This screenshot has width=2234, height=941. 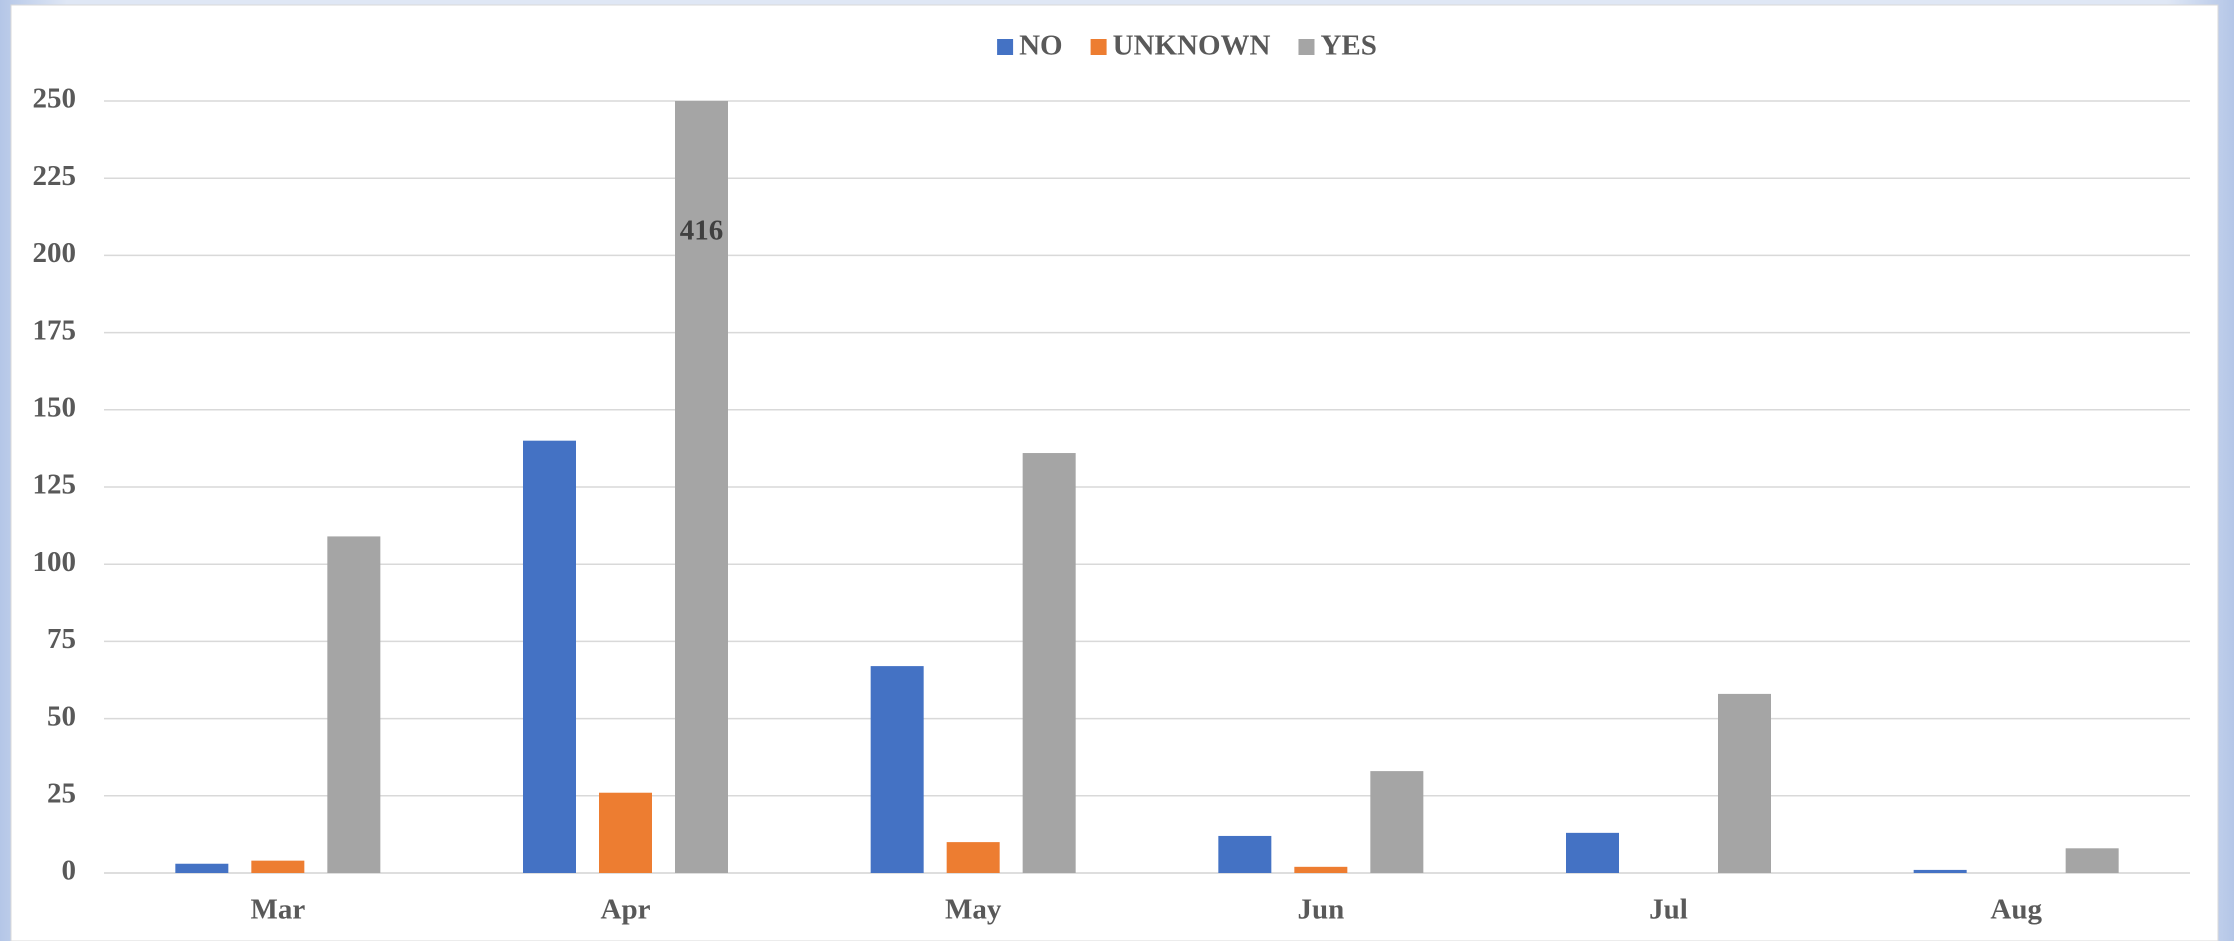 What do you see at coordinates (1348, 46) in the screenshot?
I see `legend-label: YES` at bounding box center [1348, 46].